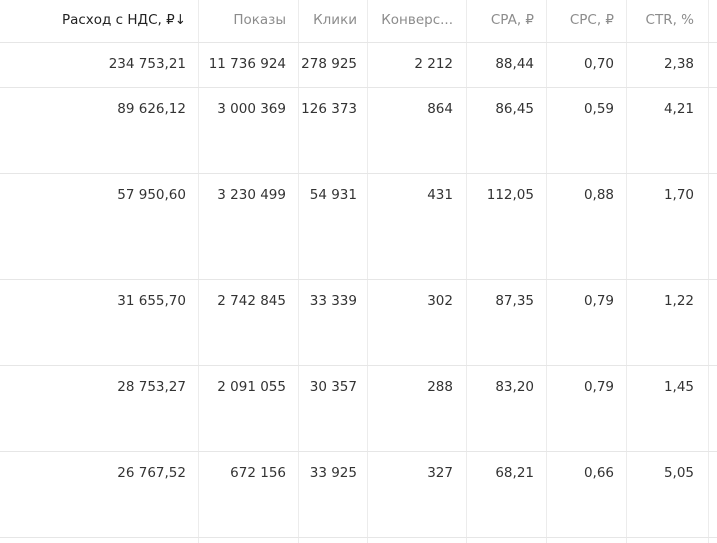 The image size is (717, 543). Describe the element at coordinates (251, 387) in the screenshot. I see `table-cell: 2 091 055` at that location.